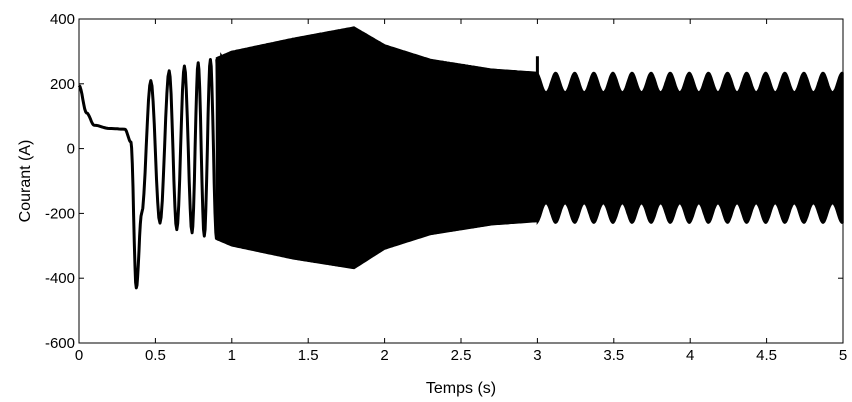 This screenshot has width=852, height=402. Describe the element at coordinates (232, 355) in the screenshot. I see `x-tick-label: 1` at that location.